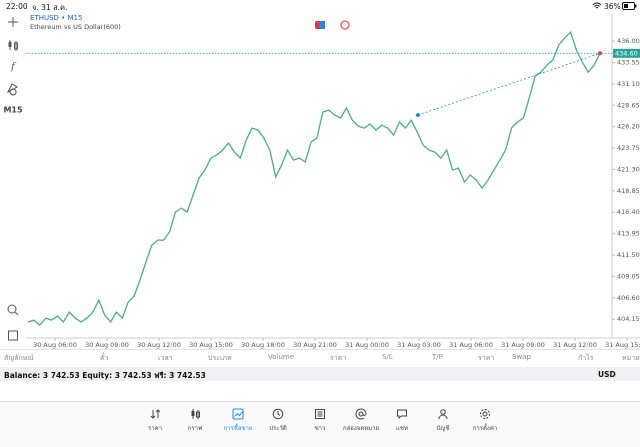  What do you see at coordinates (628, 298) in the screenshot?
I see `y-tick-label: 406.60` at bounding box center [628, 298].